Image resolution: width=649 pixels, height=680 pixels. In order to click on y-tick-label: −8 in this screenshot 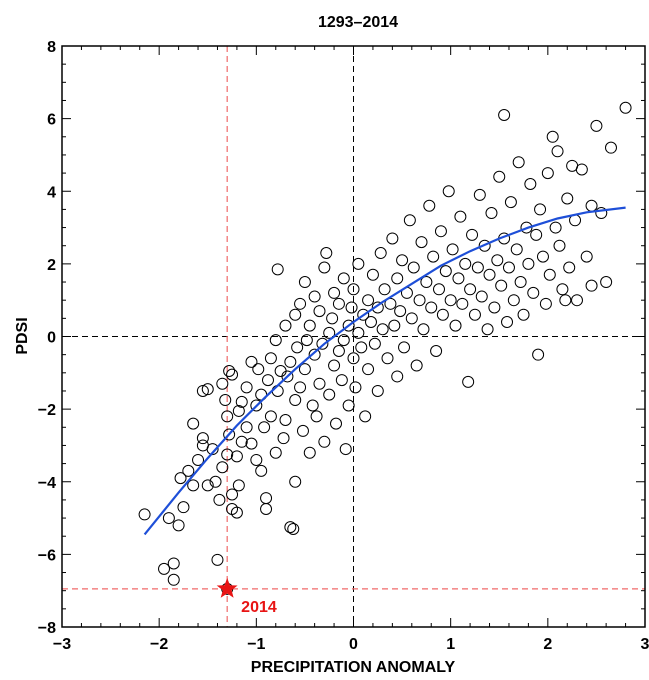, I will do `click(47, 628)`.